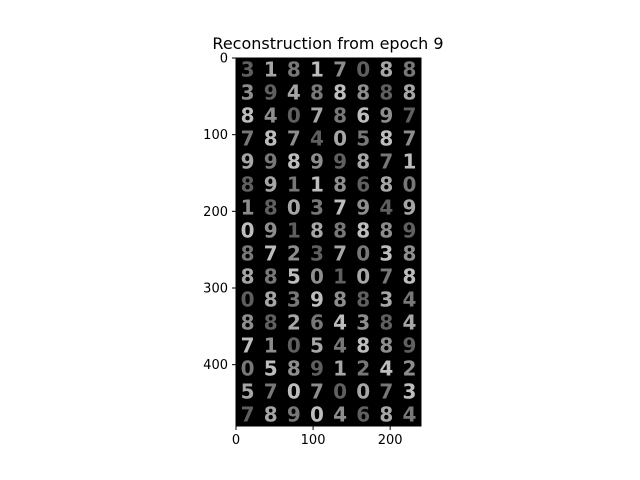 The image size is (640, 480). I want to click on y-tick-label: 400, so click(215, 365).